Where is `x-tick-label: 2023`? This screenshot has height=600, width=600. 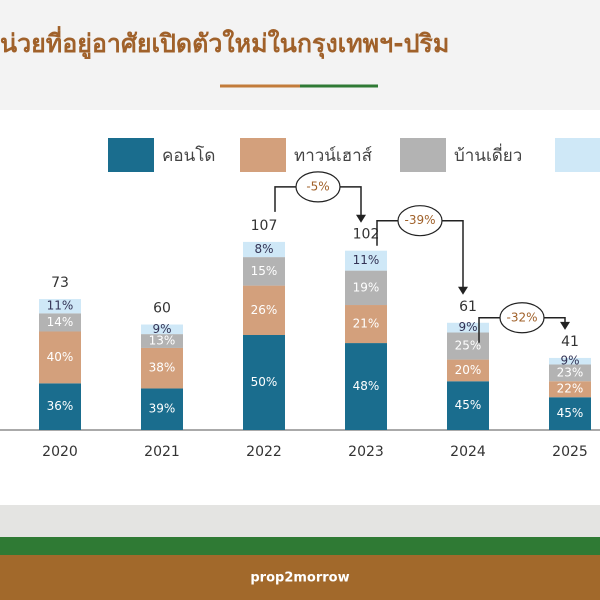
x-tick-label: 2023 is located at coordinates (366, 452).